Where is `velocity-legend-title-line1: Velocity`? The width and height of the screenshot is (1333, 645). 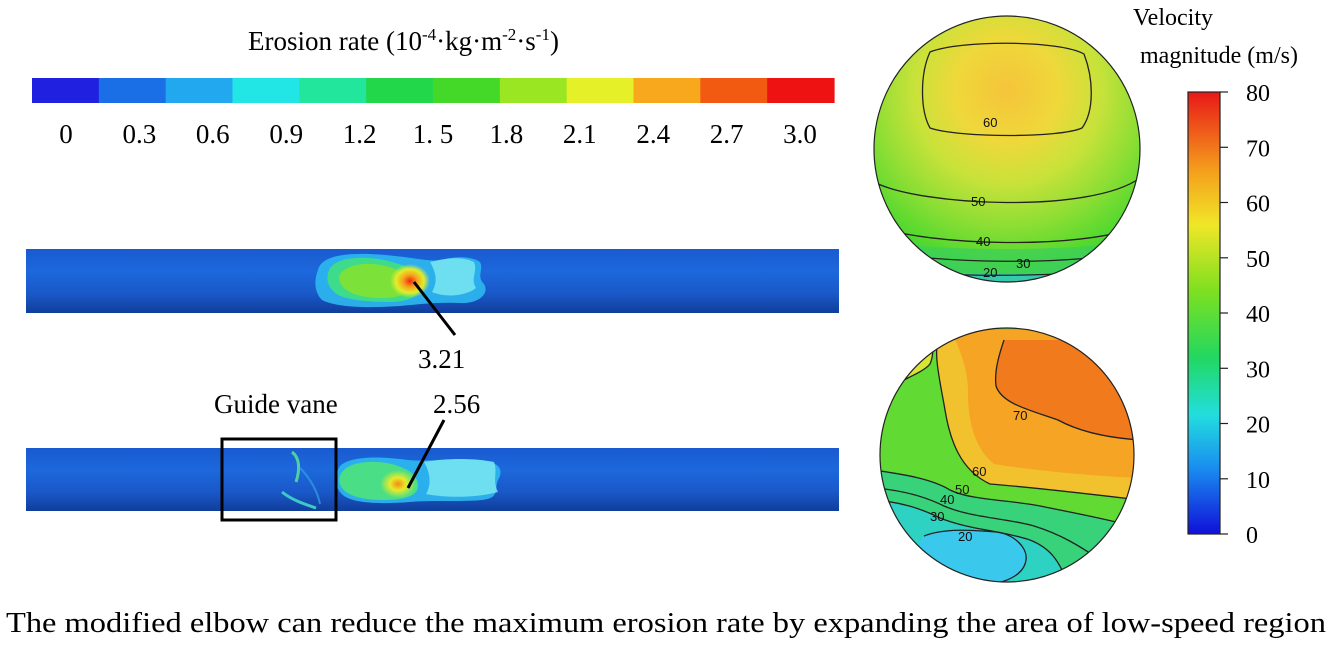 velocity-legend-title-line1: Velocity is located at coordinates (1173, 18).